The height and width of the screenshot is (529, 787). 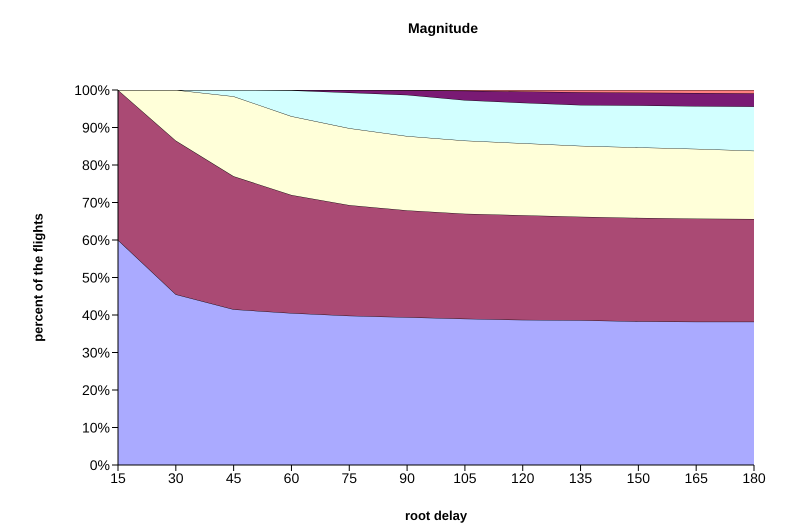 I want to click on y-tick-label: 30%, so click(x=96, y=352).